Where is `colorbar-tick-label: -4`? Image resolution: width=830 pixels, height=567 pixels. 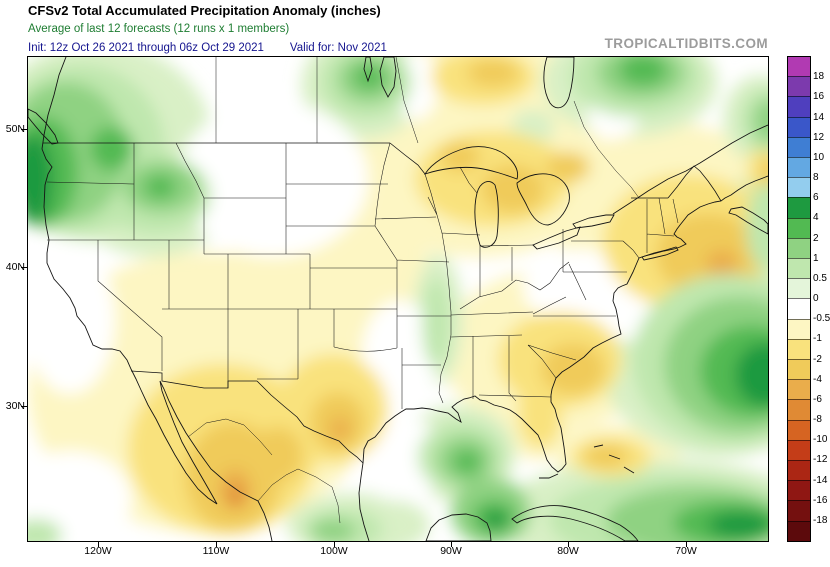
colorbar-tick-label: -4 is located at coordinates (817, 379).